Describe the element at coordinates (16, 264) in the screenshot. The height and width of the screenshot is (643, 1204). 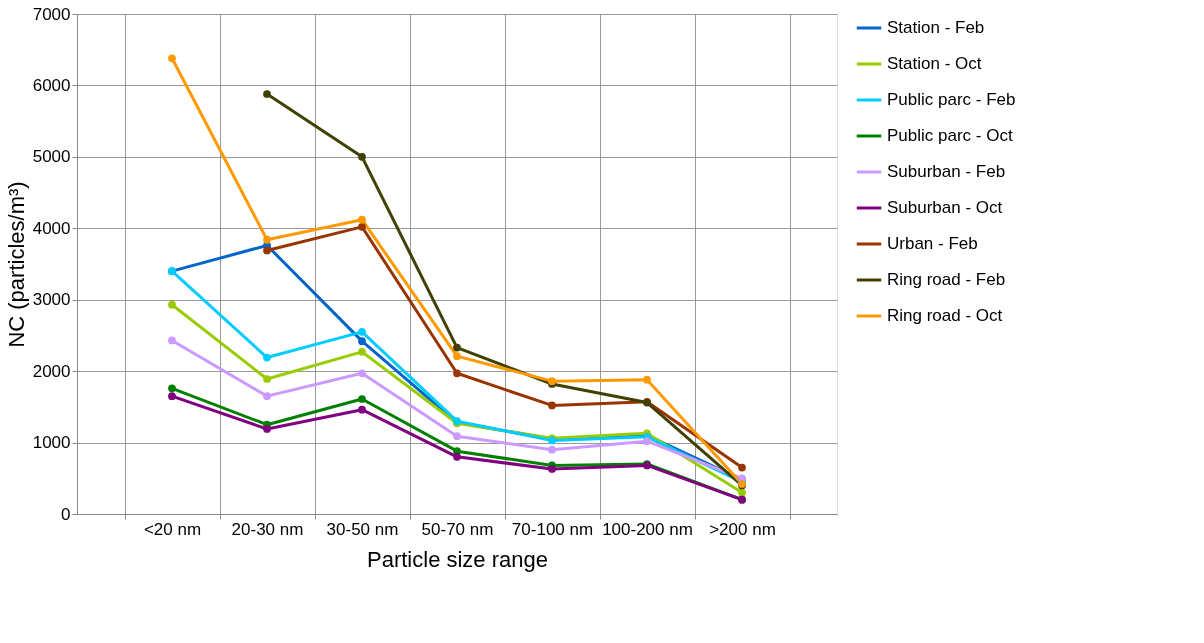
I see `y-axis-title: NC (particles/m³)` at that location.